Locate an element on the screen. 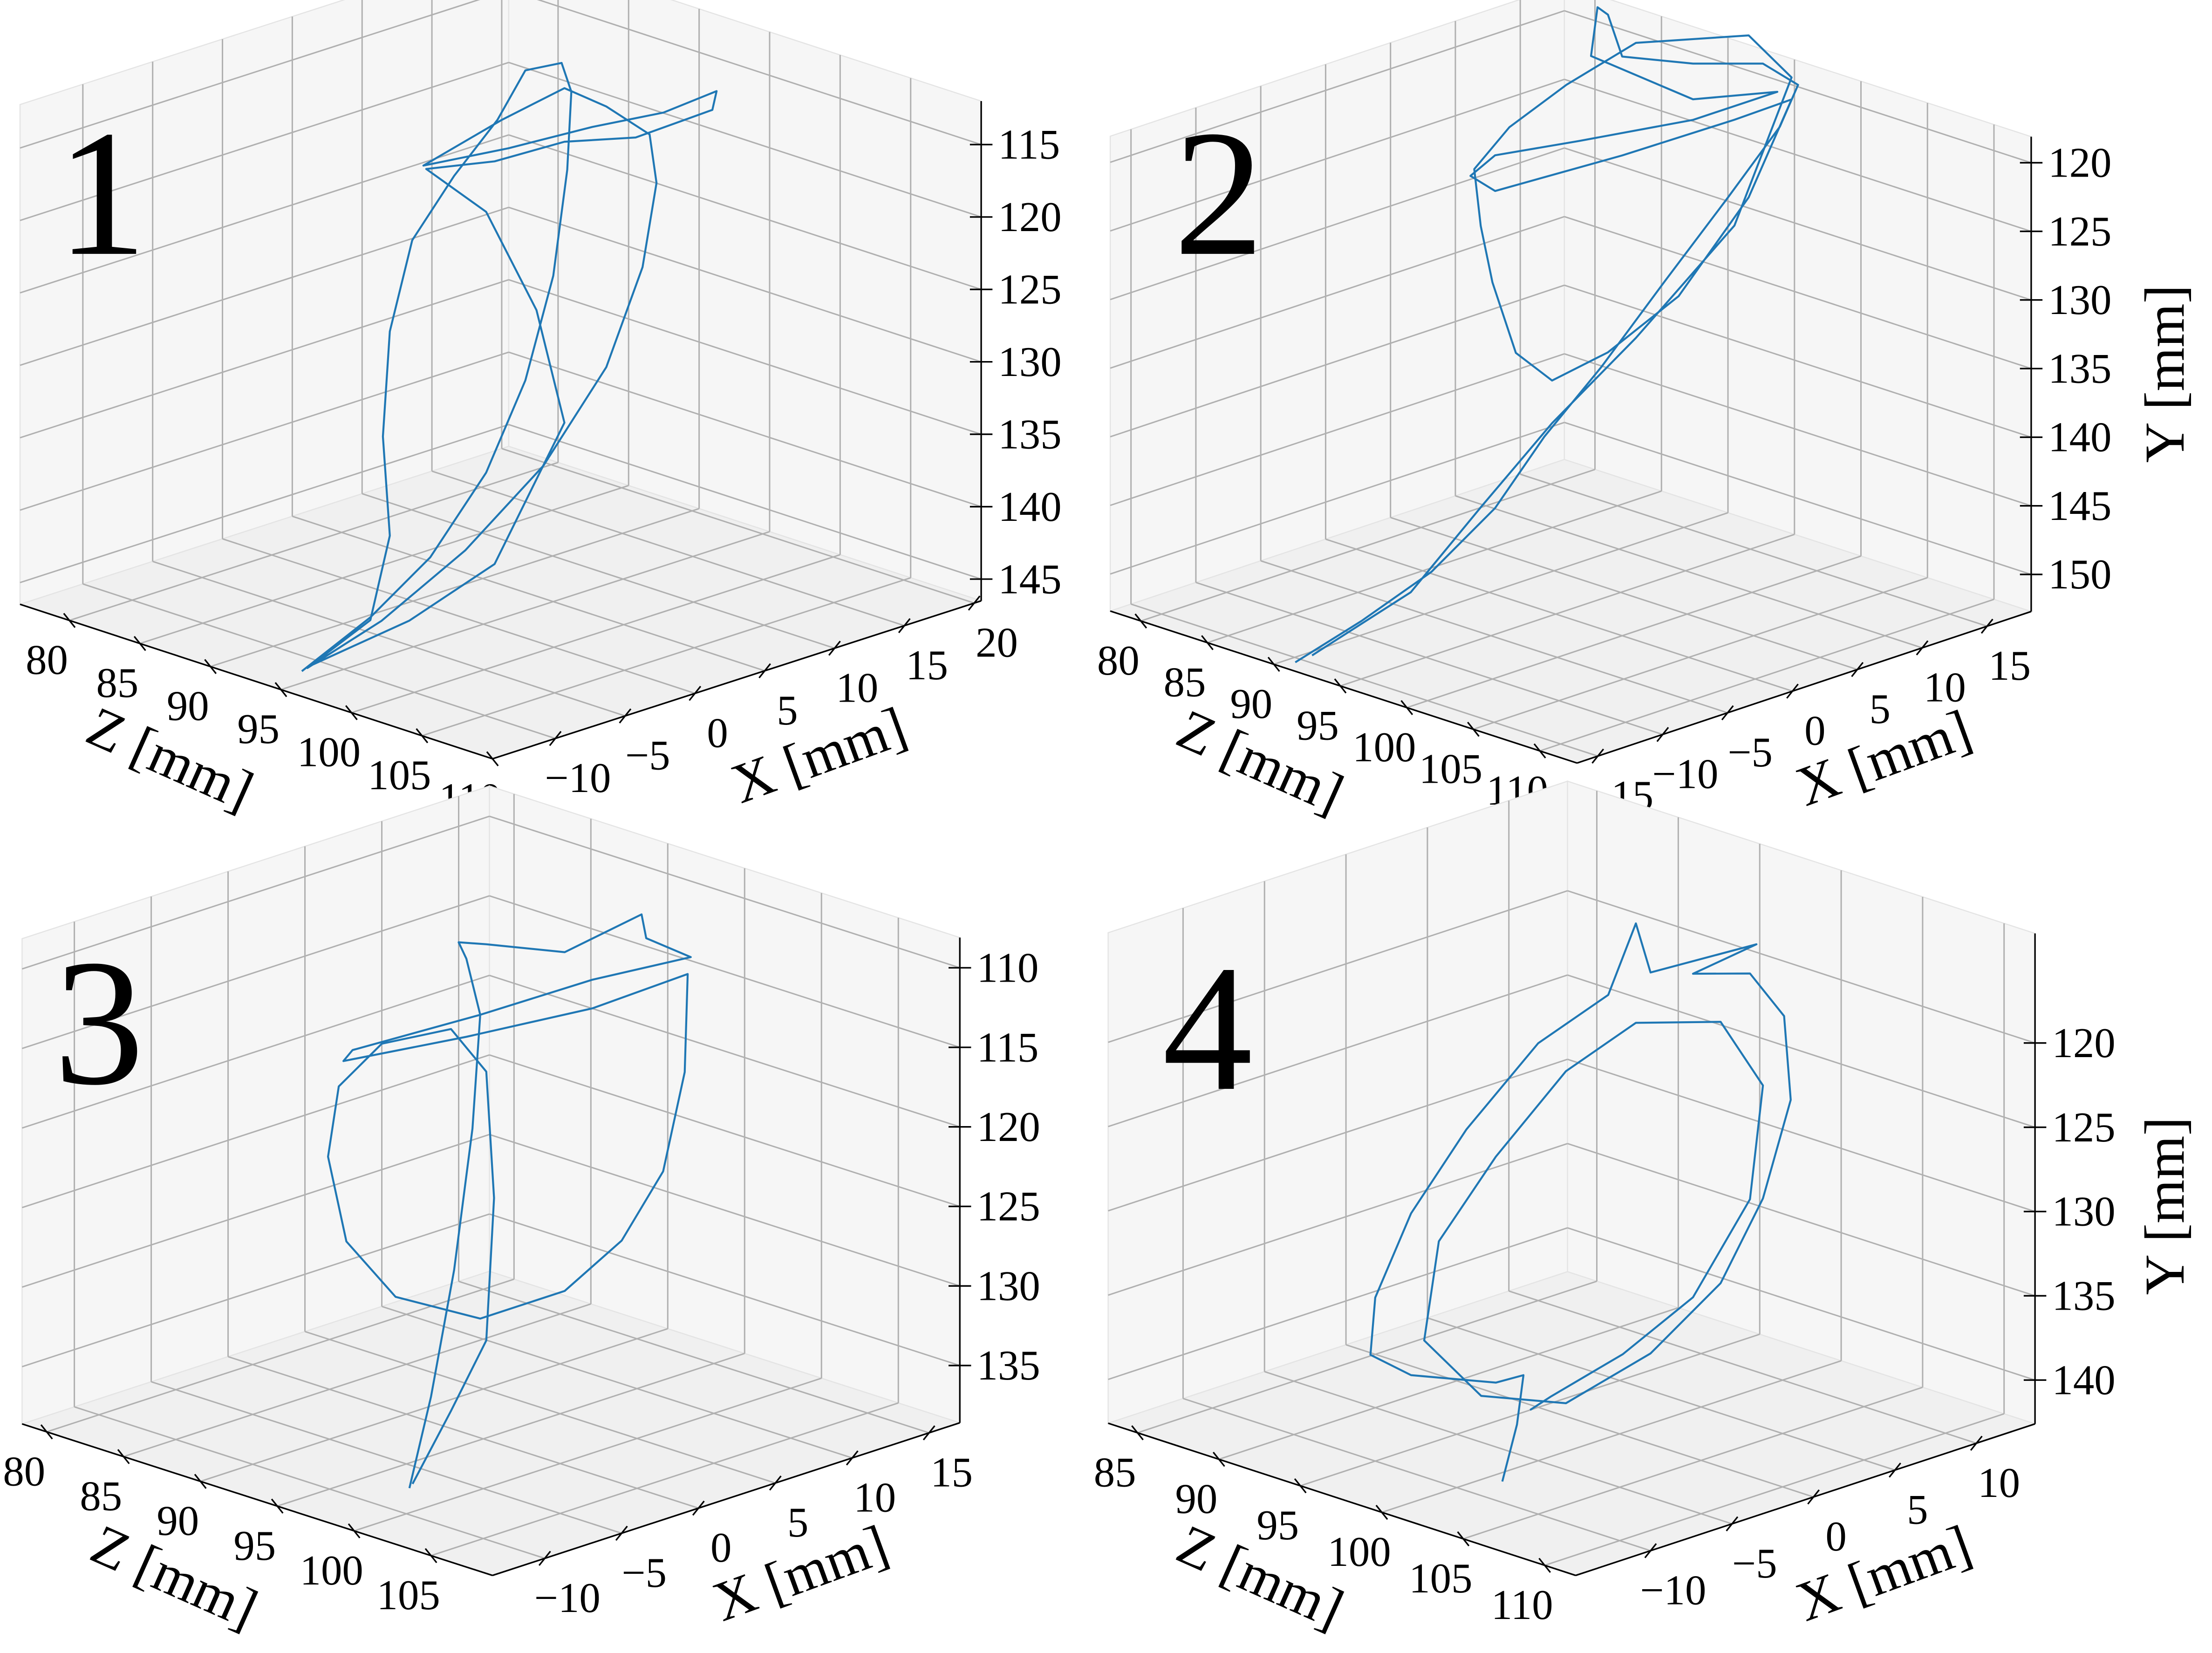 The image size is (2212, 1653). y-tick-label: 110 is located at coordinates (1008, 967).